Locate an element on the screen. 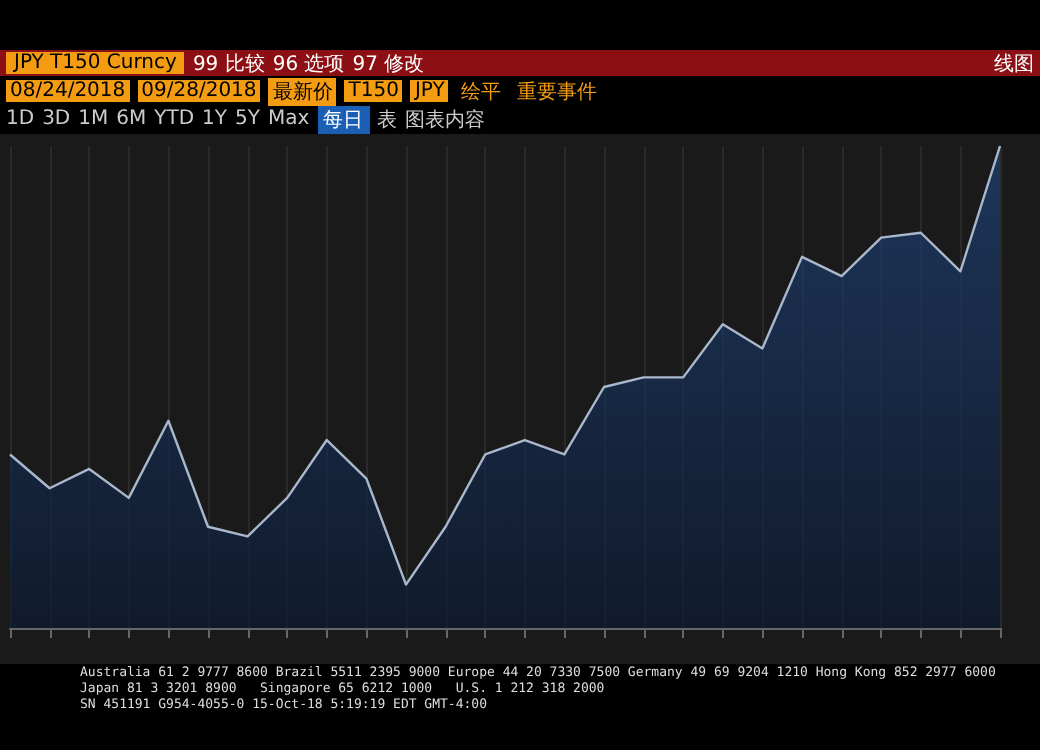  text: 08/24/2018 is located at coordinates (68, 91).